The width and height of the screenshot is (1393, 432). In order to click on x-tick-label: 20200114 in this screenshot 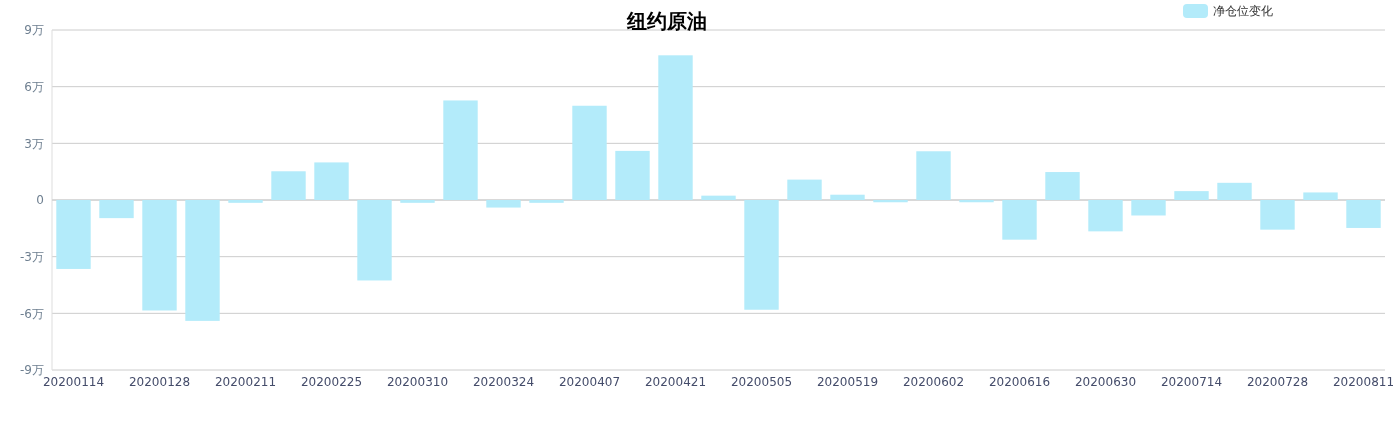, I will do `click(73, 382)`.